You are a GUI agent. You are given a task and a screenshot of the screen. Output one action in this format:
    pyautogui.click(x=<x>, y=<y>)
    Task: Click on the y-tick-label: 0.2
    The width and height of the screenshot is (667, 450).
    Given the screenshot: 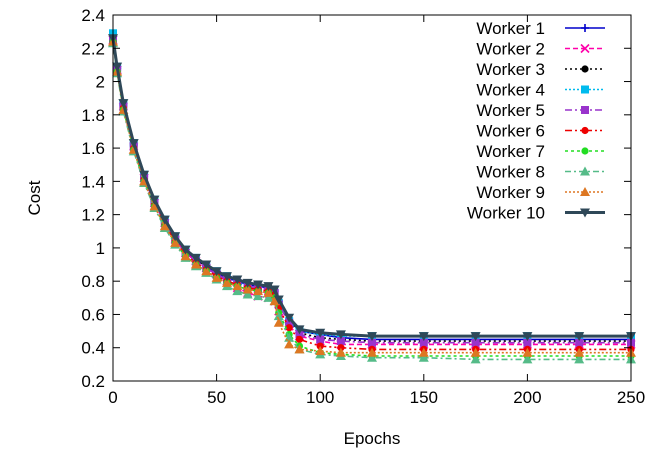 What is the action you would take?
    pyautogui.click(x=93, y=381)
    